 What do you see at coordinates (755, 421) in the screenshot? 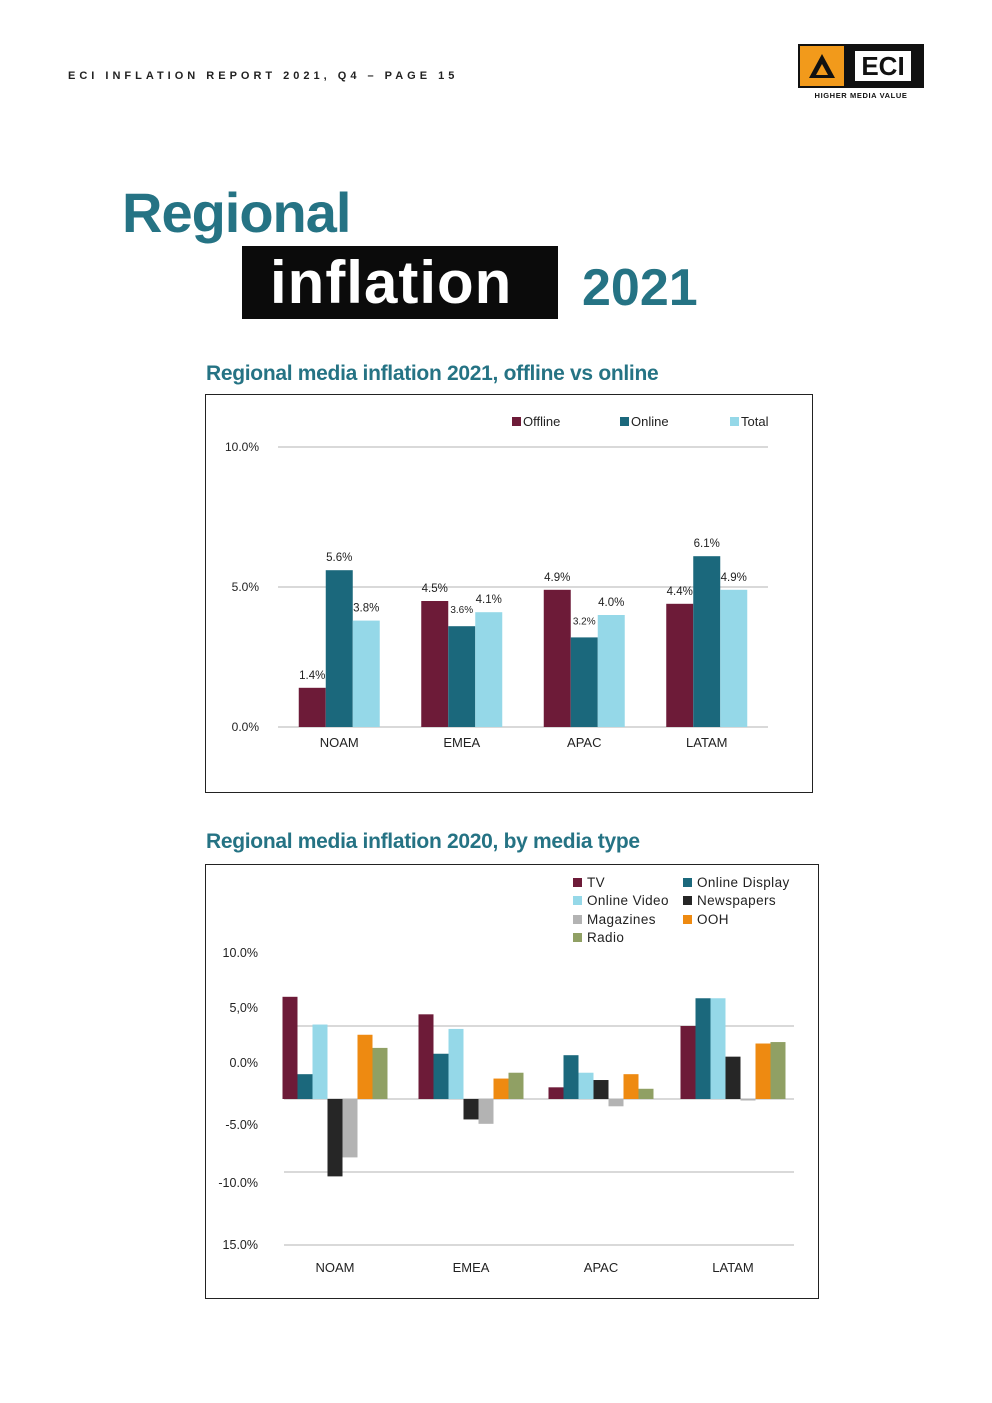
I see `legend-label: Total` at bounding box center [755, 421].